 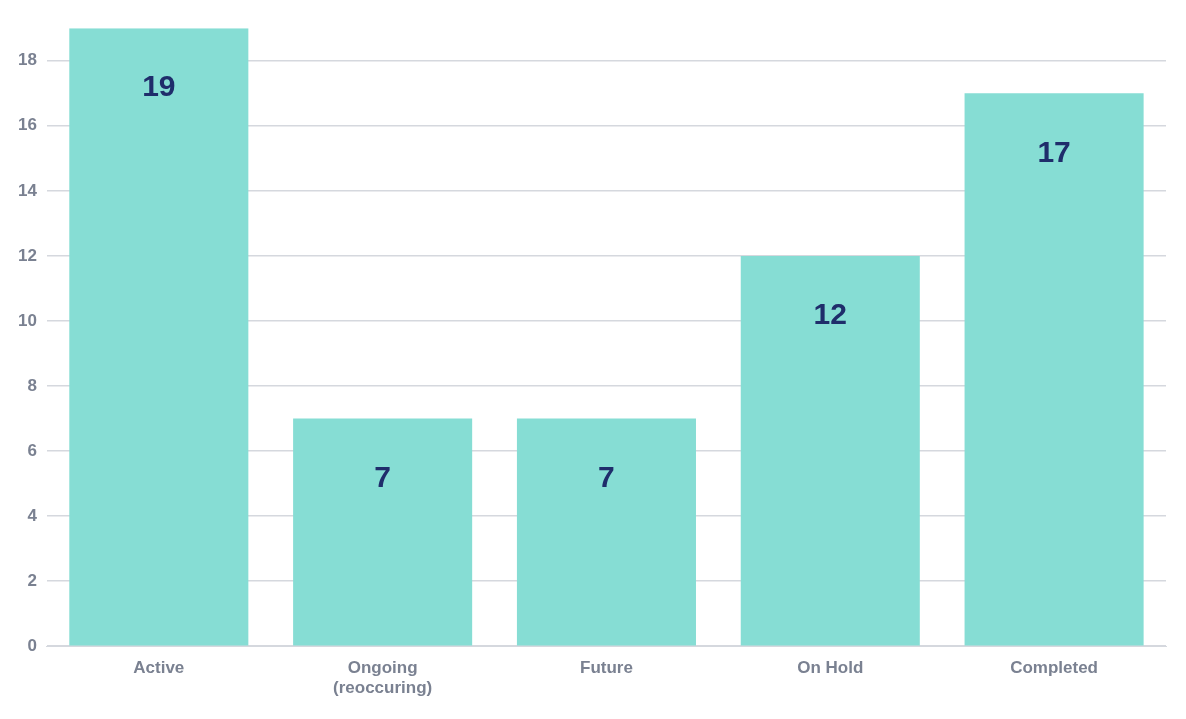 I want to click on y-tick-label: 4, so click(x=32, y=515).